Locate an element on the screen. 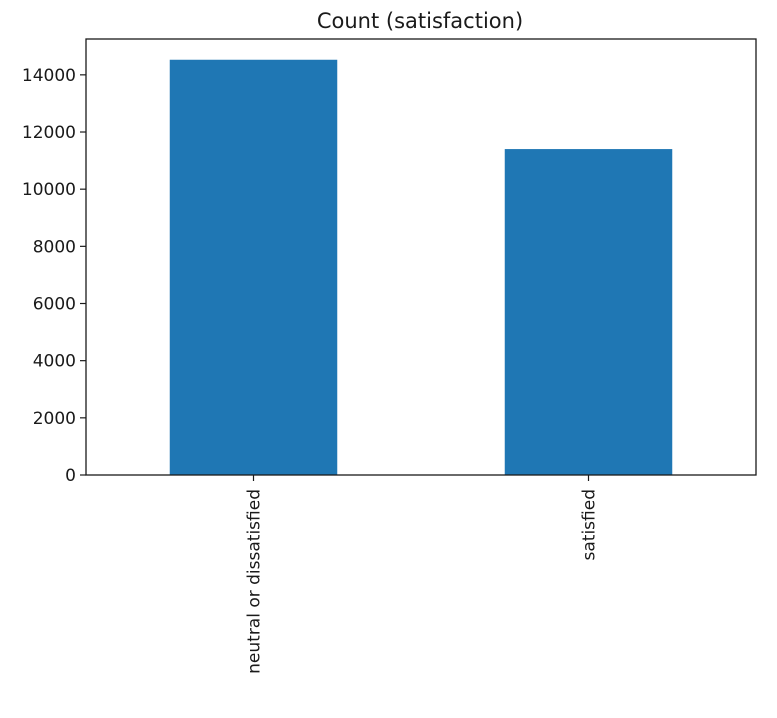 Image resolution: width=777 pixels, height=718 pixels. x-tick-label-0: neutral or dissatisfied is located at coordinates (255, 581).